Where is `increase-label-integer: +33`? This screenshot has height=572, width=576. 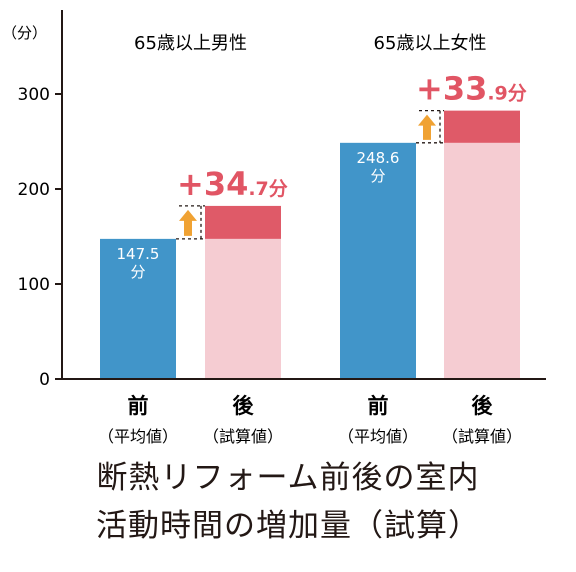 increase-label-integer: +33 is located at coordinates (451, 89).